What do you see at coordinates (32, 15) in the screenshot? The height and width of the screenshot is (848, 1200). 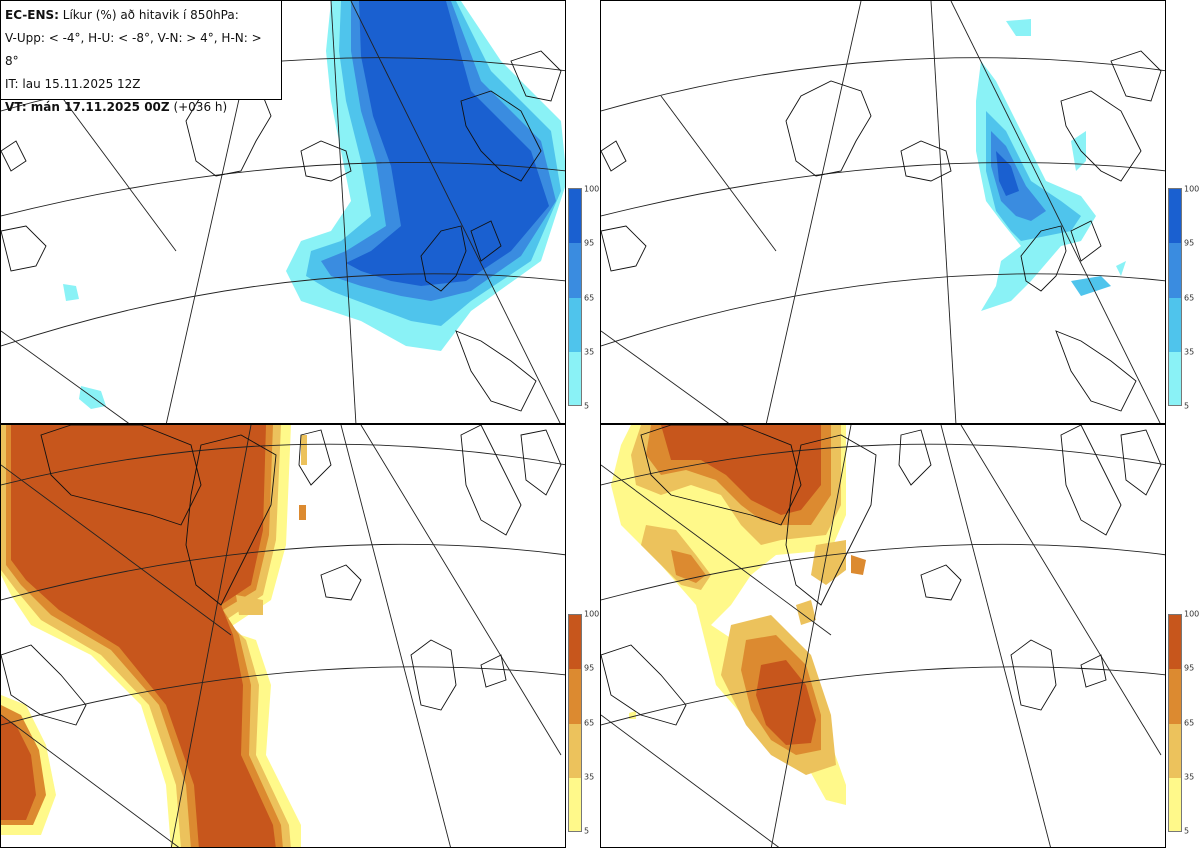 I see `model-label: EC-ENS:` at bounding box center [32, 15].